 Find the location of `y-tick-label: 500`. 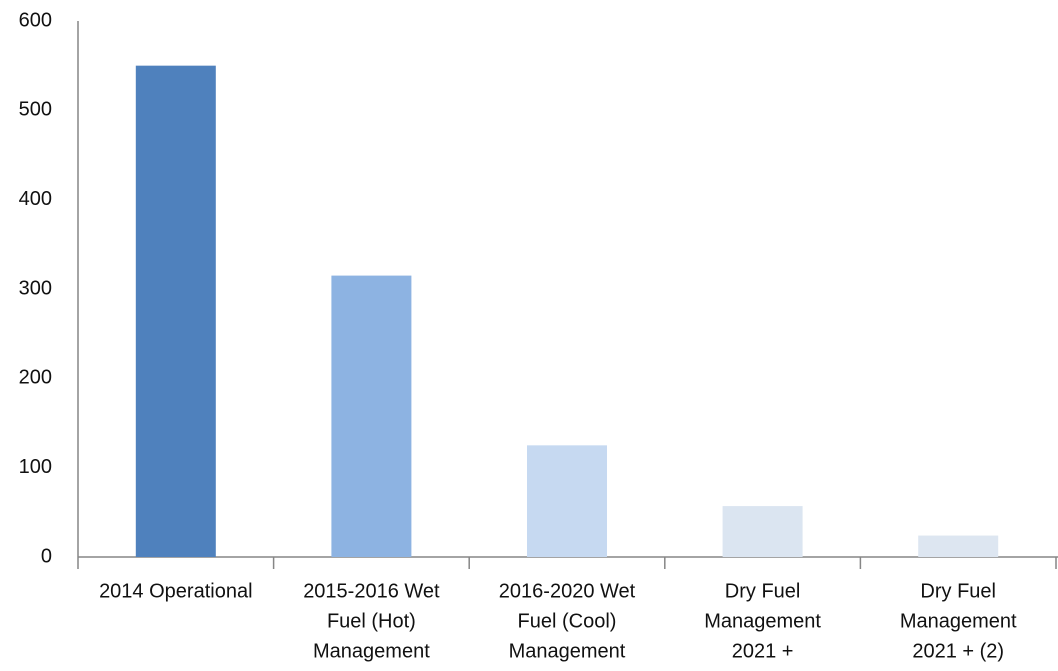

y-tick-label: 500 is located at coordinates (35, 110).